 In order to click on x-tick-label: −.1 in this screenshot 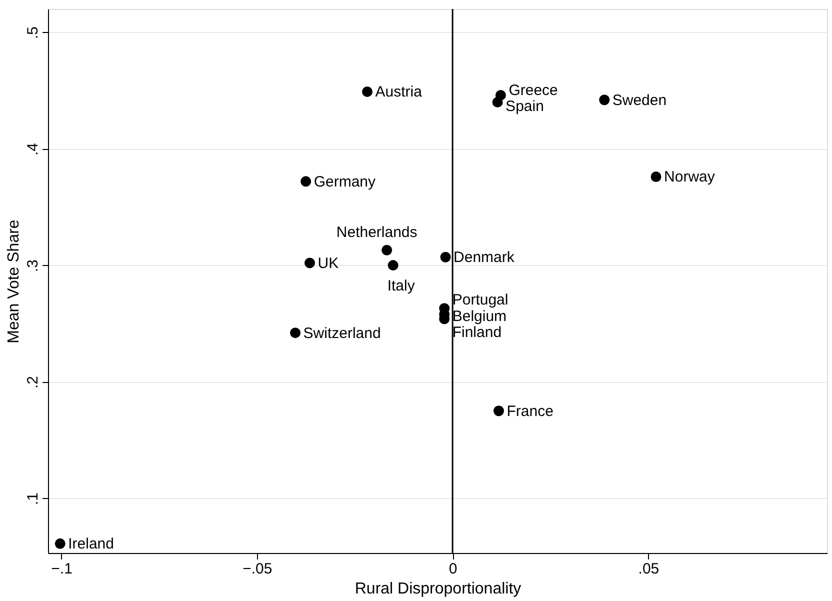, I will do `click(61, 569)`.